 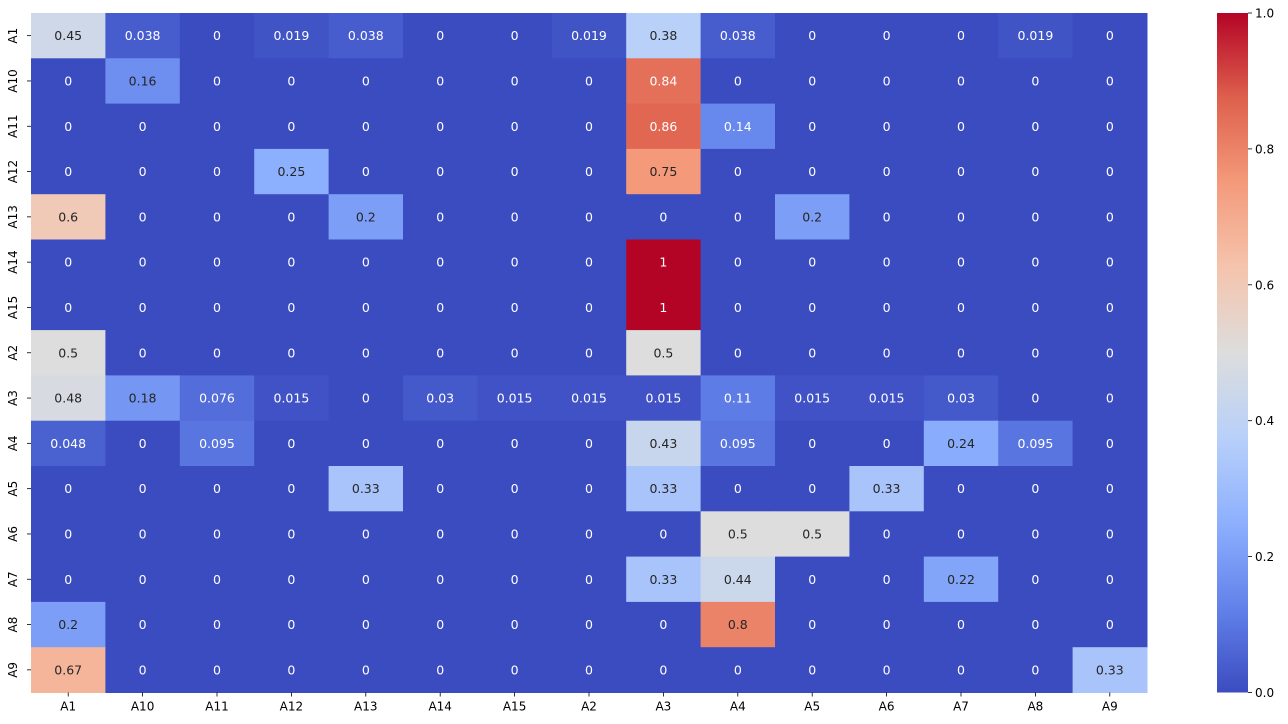 I want to click on heatmap-cell-a12-a1, so click(x=68, y=171).